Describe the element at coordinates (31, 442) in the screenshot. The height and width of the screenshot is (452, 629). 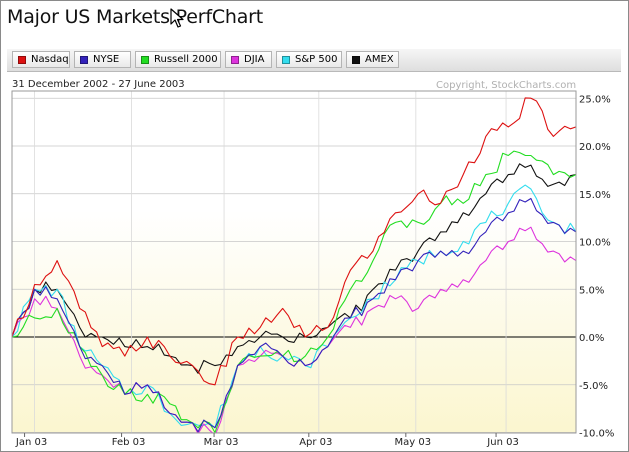
I see `x-tick-label: Jan 03` at that location.